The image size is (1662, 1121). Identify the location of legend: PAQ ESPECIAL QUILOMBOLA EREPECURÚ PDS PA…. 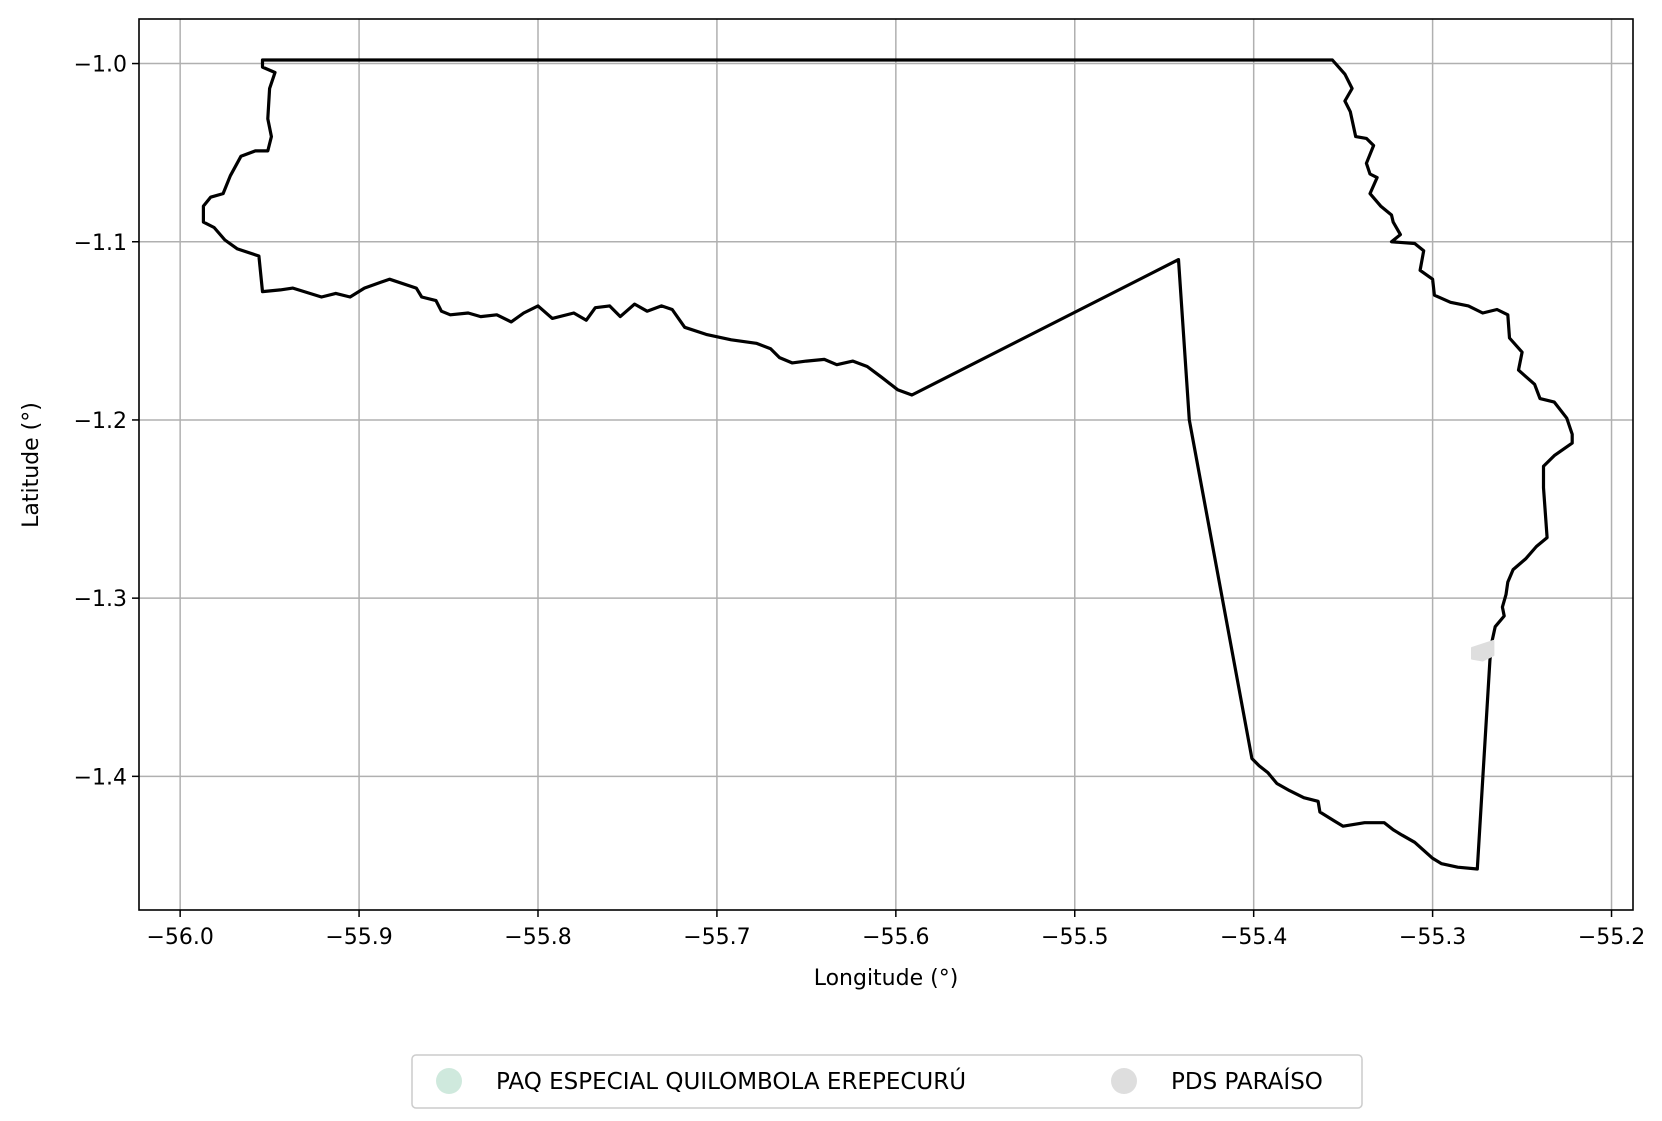
(887, 1081).